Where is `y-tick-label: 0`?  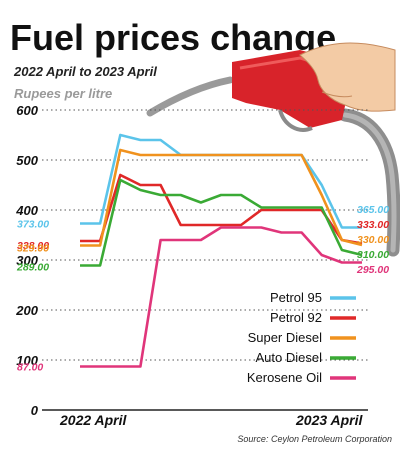
y-tick-label: 0 is located at coordinates (35, 410).